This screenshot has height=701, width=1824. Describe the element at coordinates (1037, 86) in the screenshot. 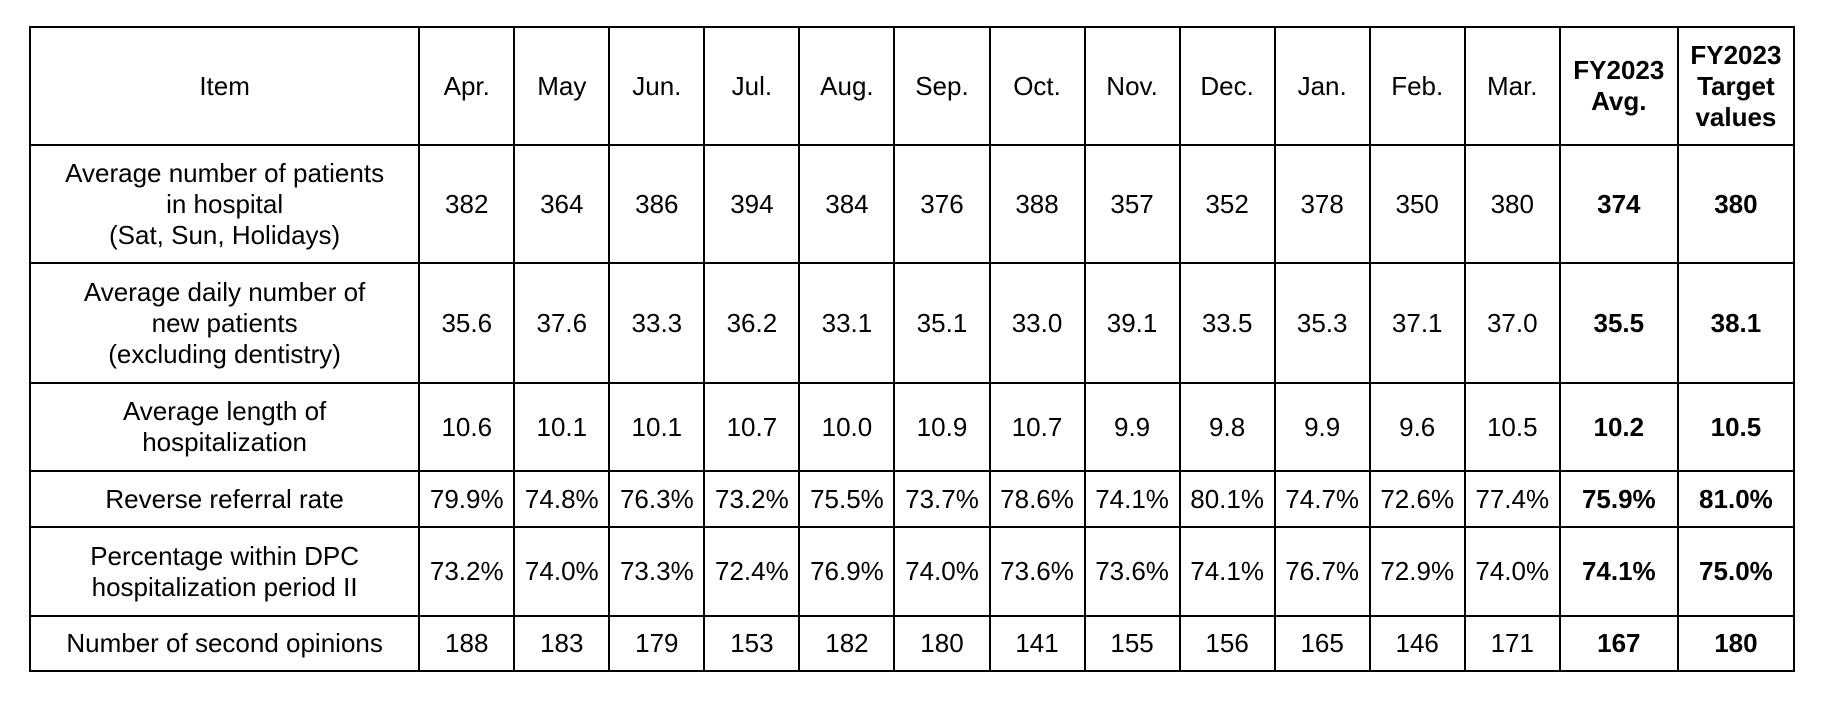

I see `header-month-oct: Oct.` at that location.